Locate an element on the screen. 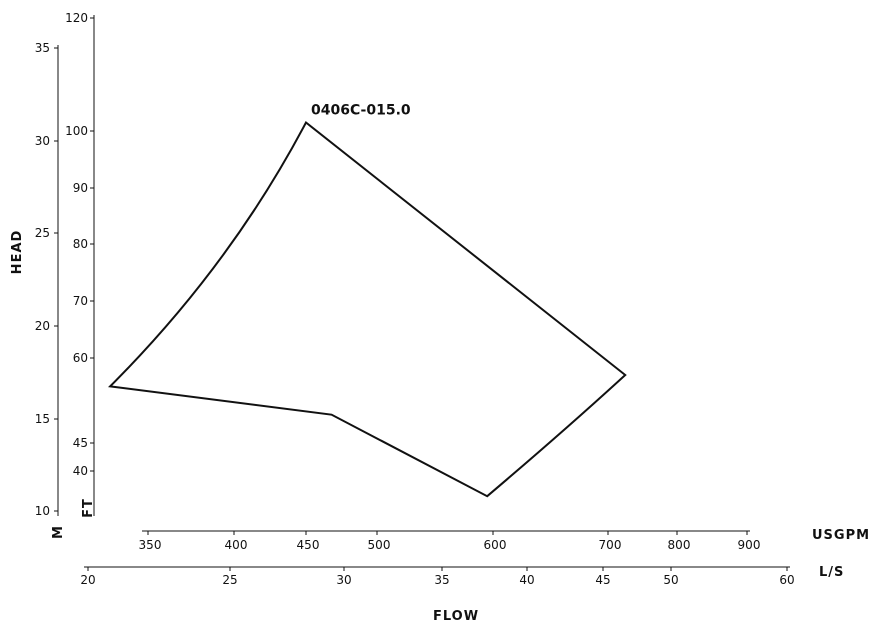 This screenshot has width=870, height=627. x-gpm-tick-label-350: 350 is located at coordinates (150, 545).